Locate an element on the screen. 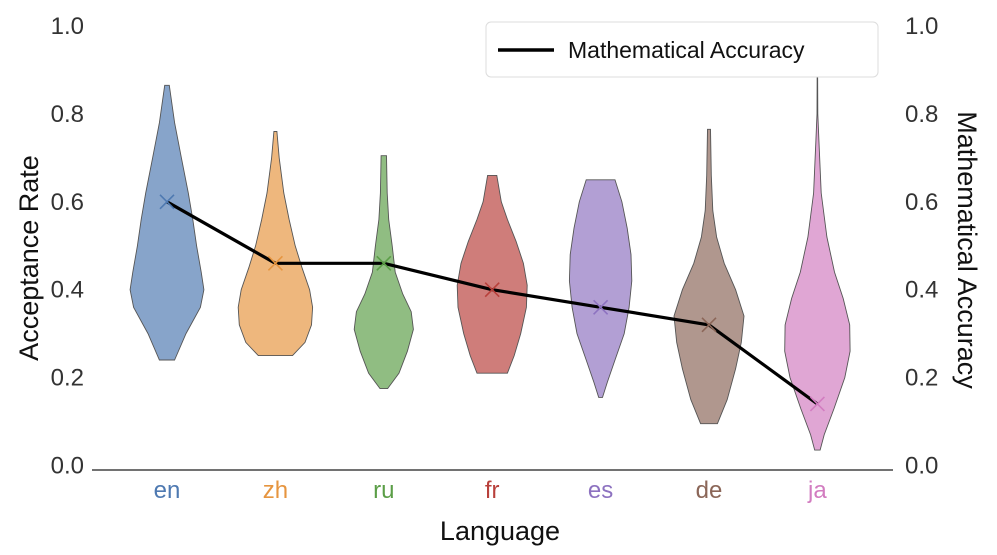 The image size is (997, 555). accuracy-marker-ru is located at coordinates (384, 263).